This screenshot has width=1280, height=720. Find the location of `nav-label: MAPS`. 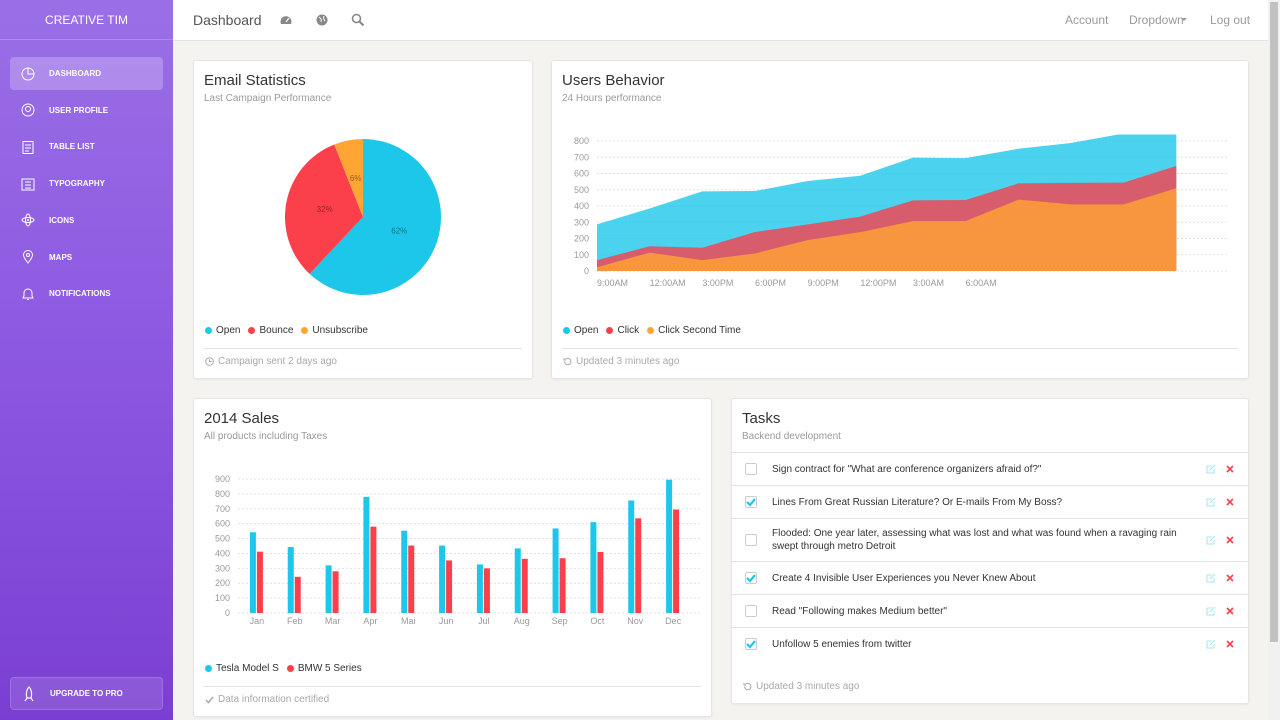

nav-label: MAPS is located at coordinates (61, 257).